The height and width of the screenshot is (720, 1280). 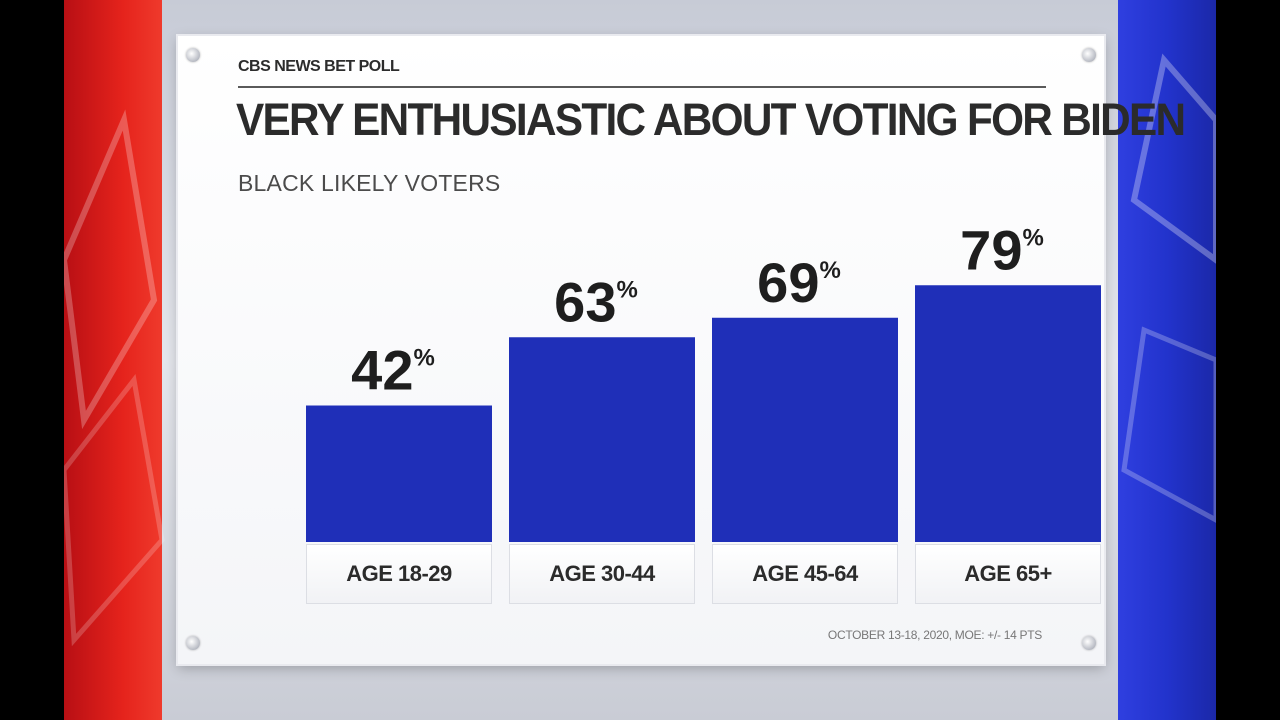 I want to click on footnote: OCTOBER 13-18, 2020, MOE: +/- 14 PTS, so click(x=934, y=635).